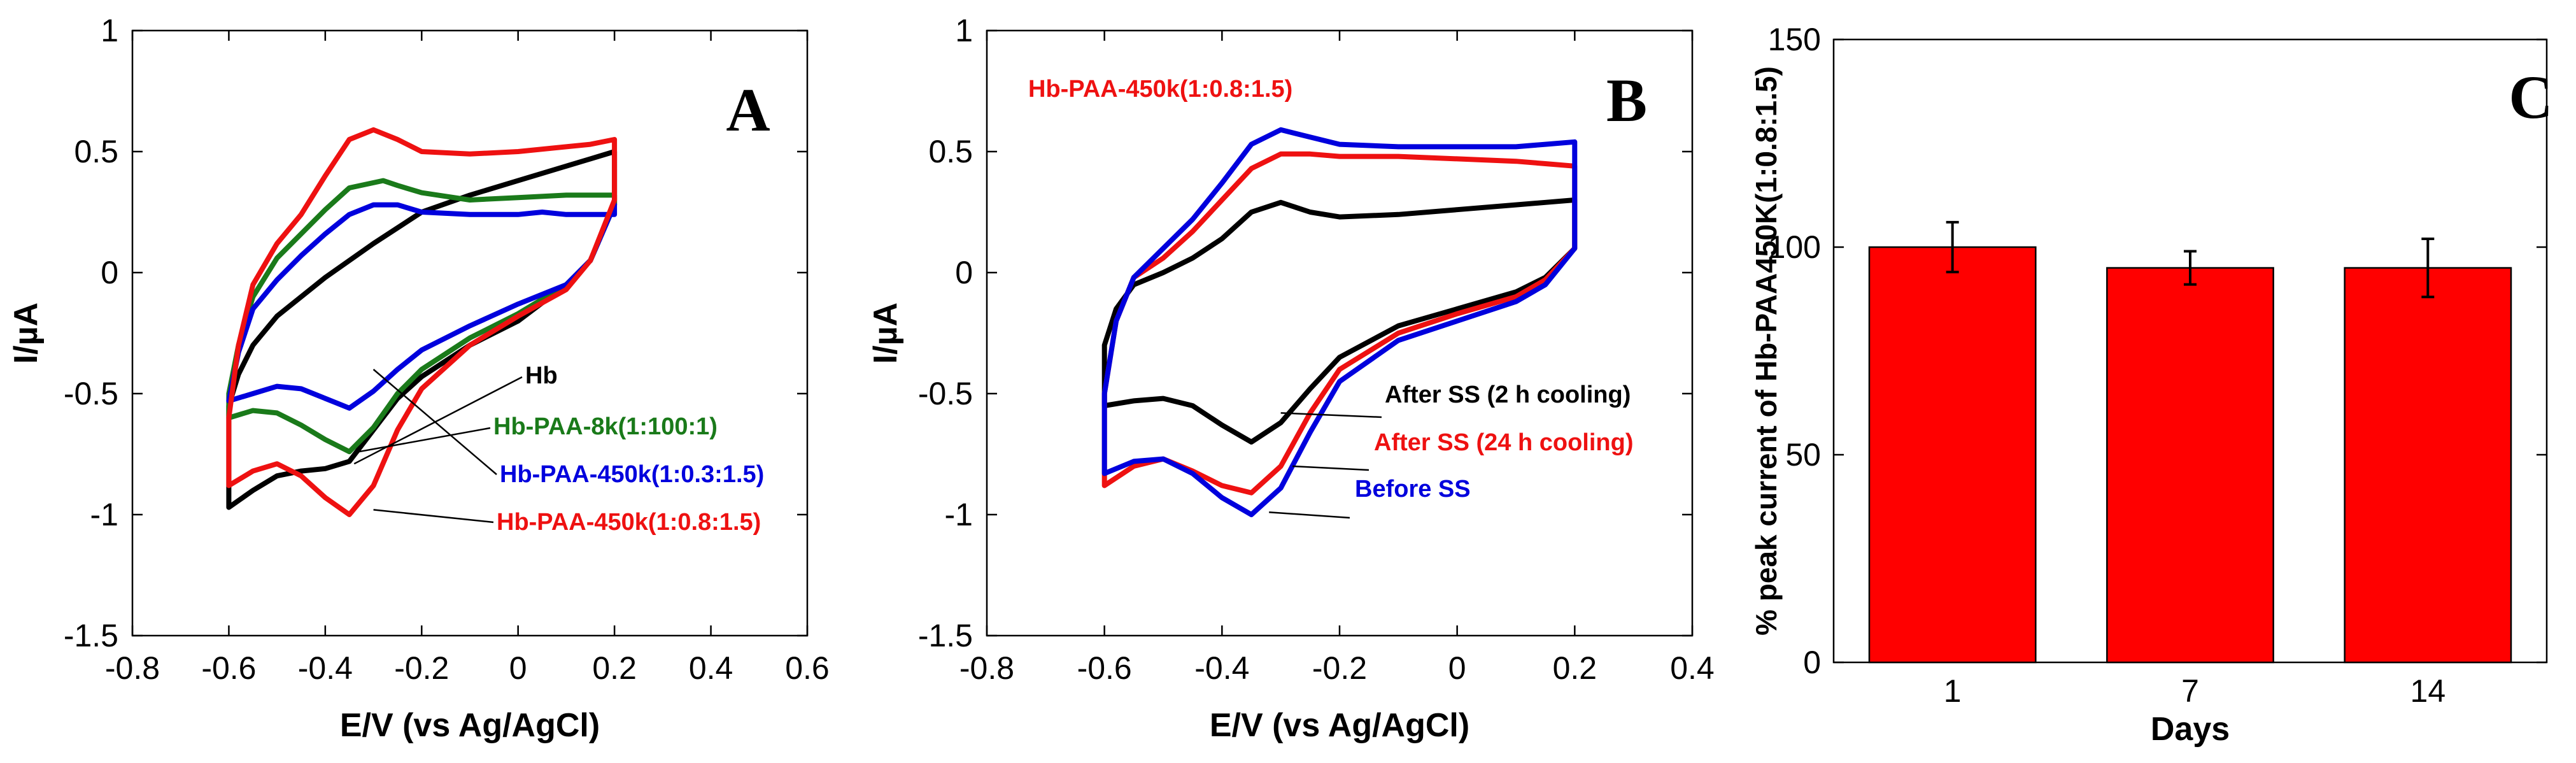  Describe the element at coordinates (1803, 455) in the screenshot. I see `panel-c-ytick-label: 50` at that location.